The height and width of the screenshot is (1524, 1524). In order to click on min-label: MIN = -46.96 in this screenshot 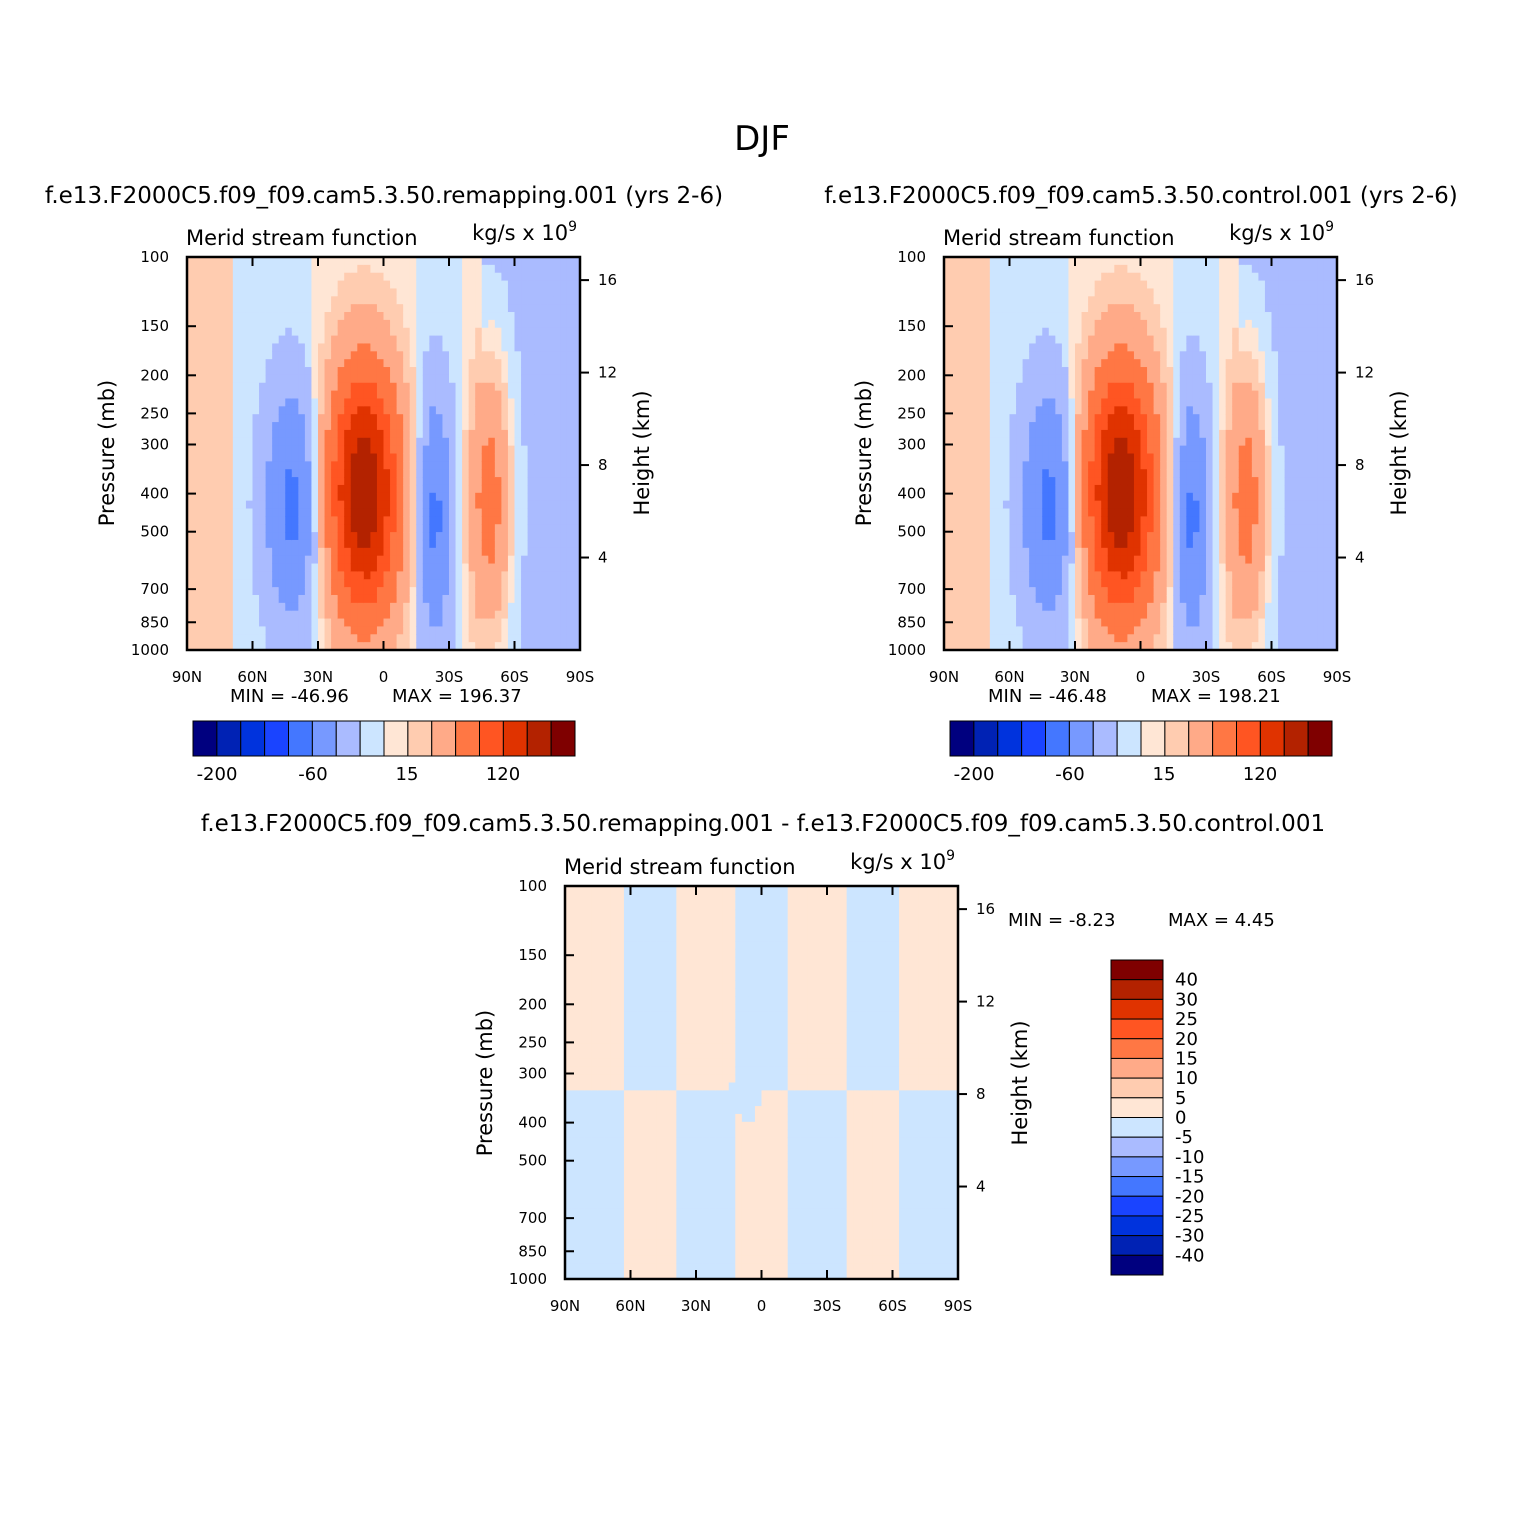, I will do `click(289, 696)`.